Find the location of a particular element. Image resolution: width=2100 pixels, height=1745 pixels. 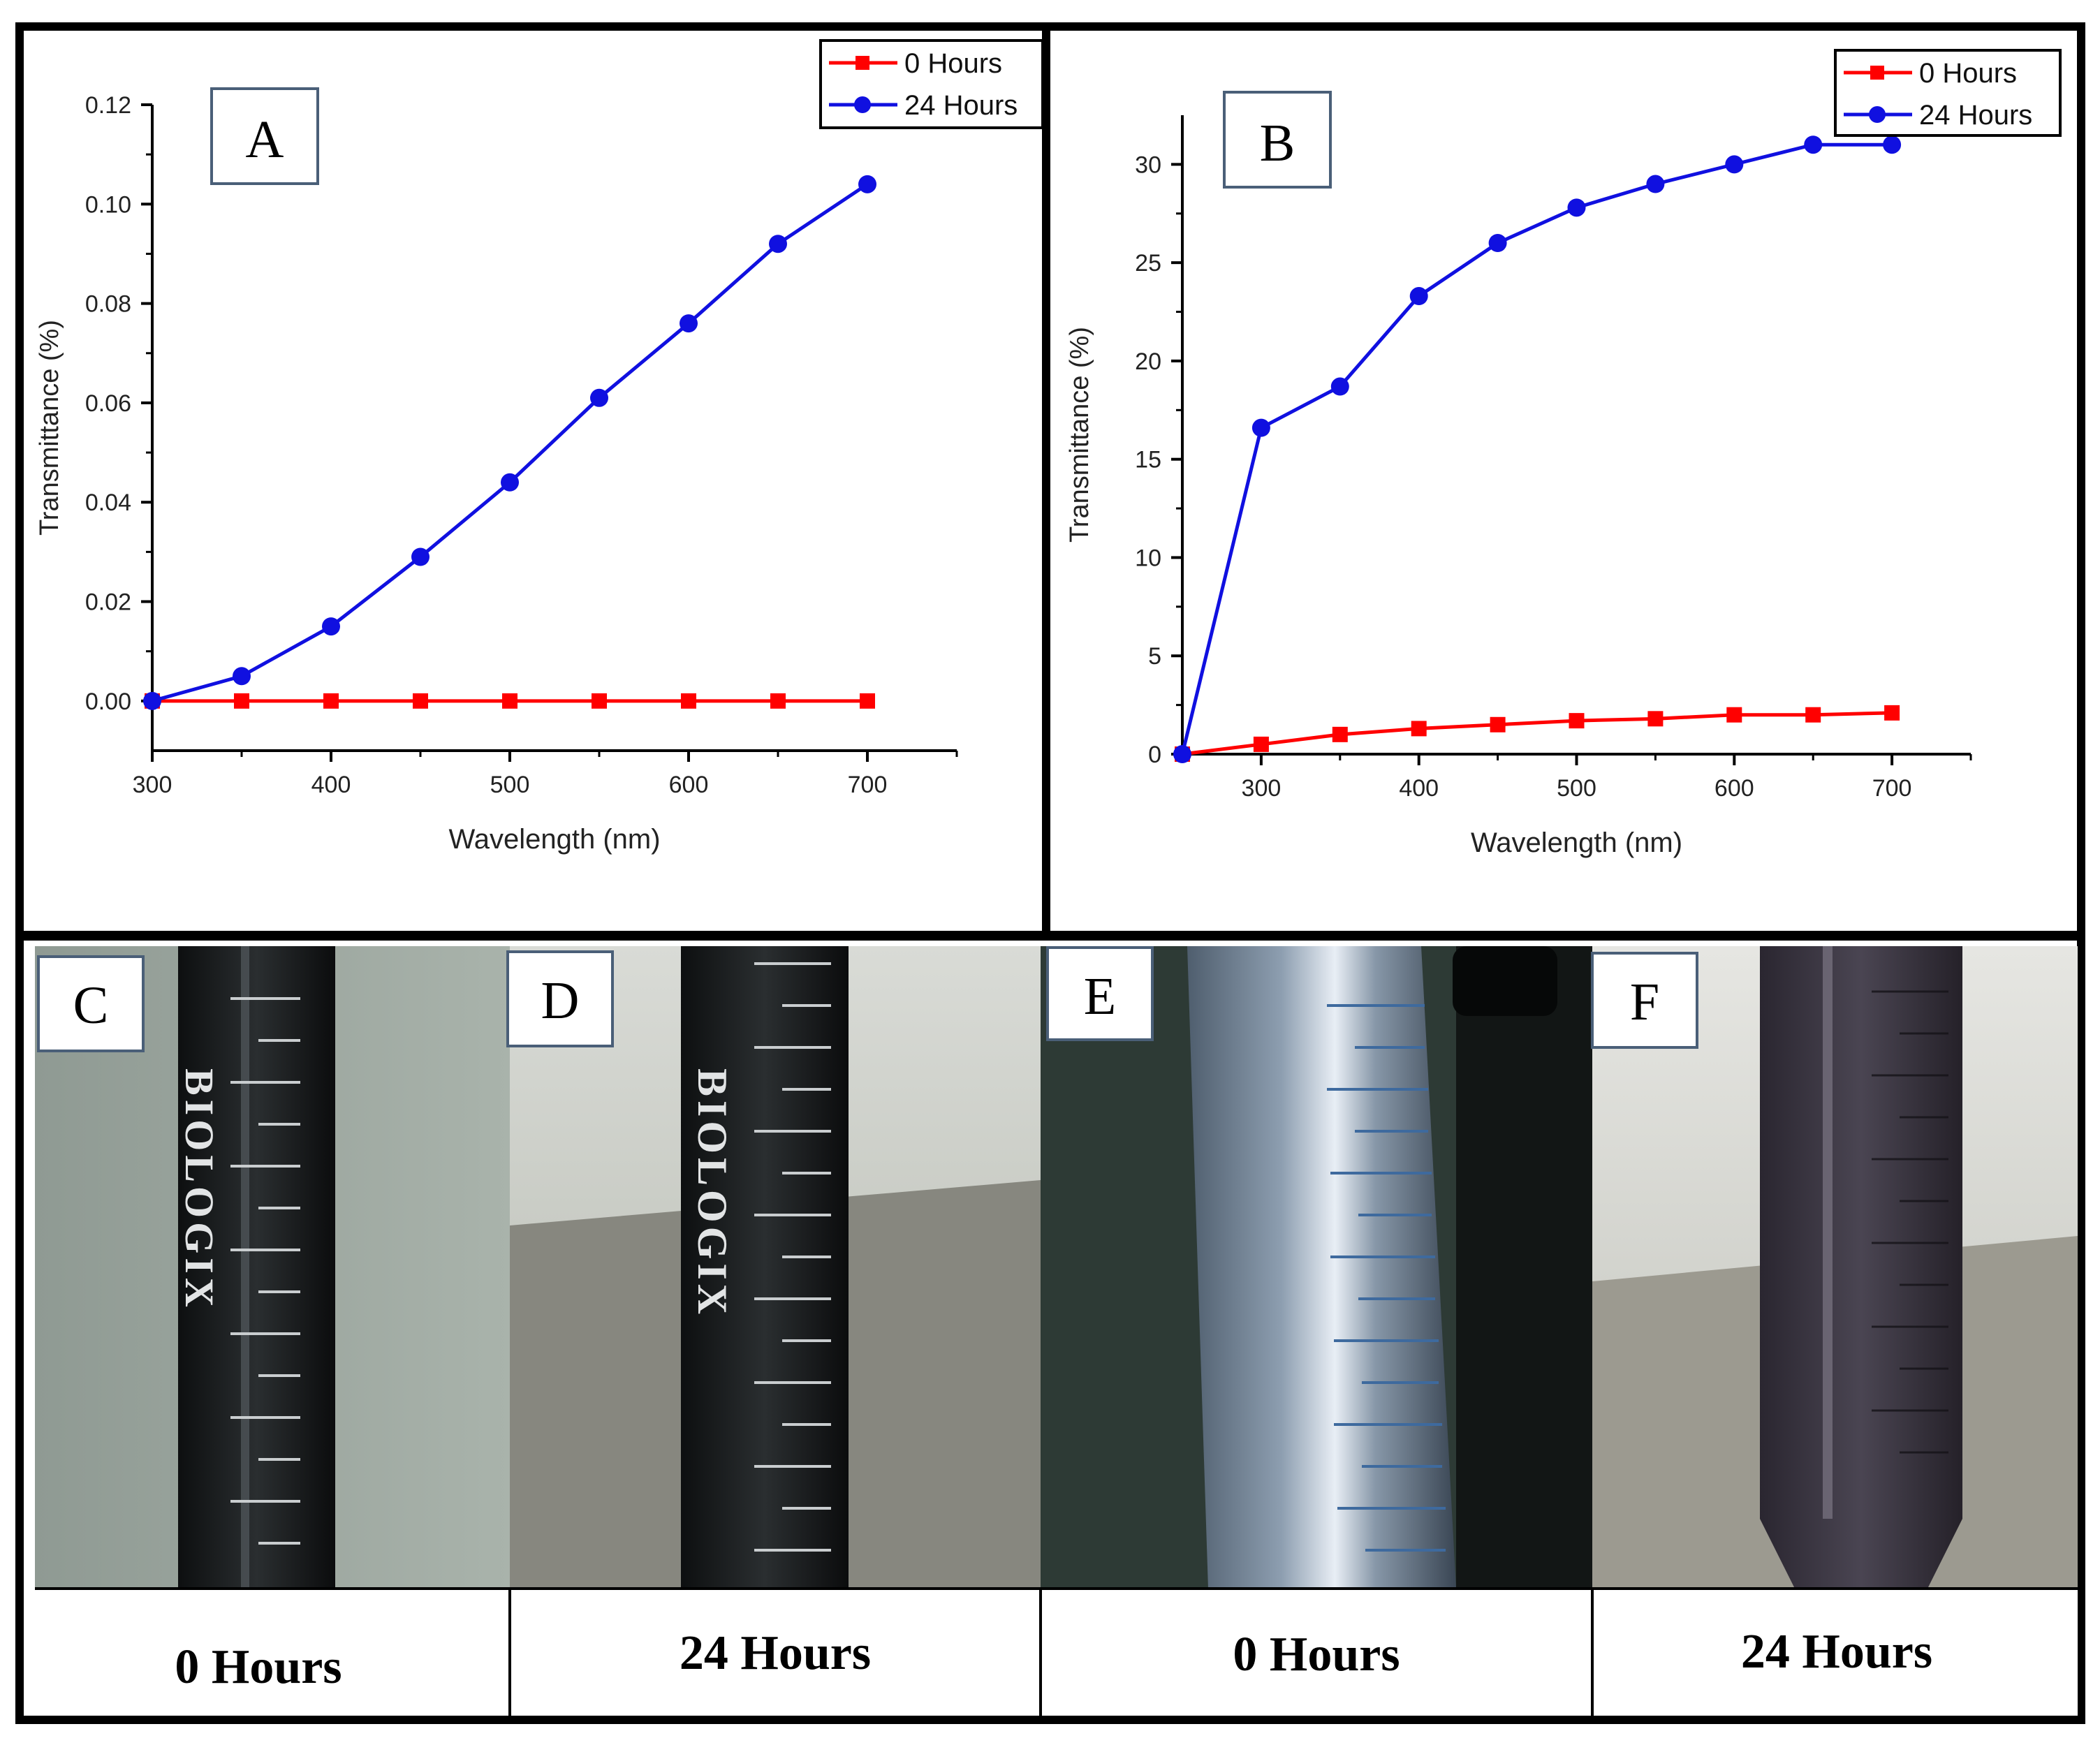

chart-a-y-tick-label: 0.12 is located at coordinates (108, 105).